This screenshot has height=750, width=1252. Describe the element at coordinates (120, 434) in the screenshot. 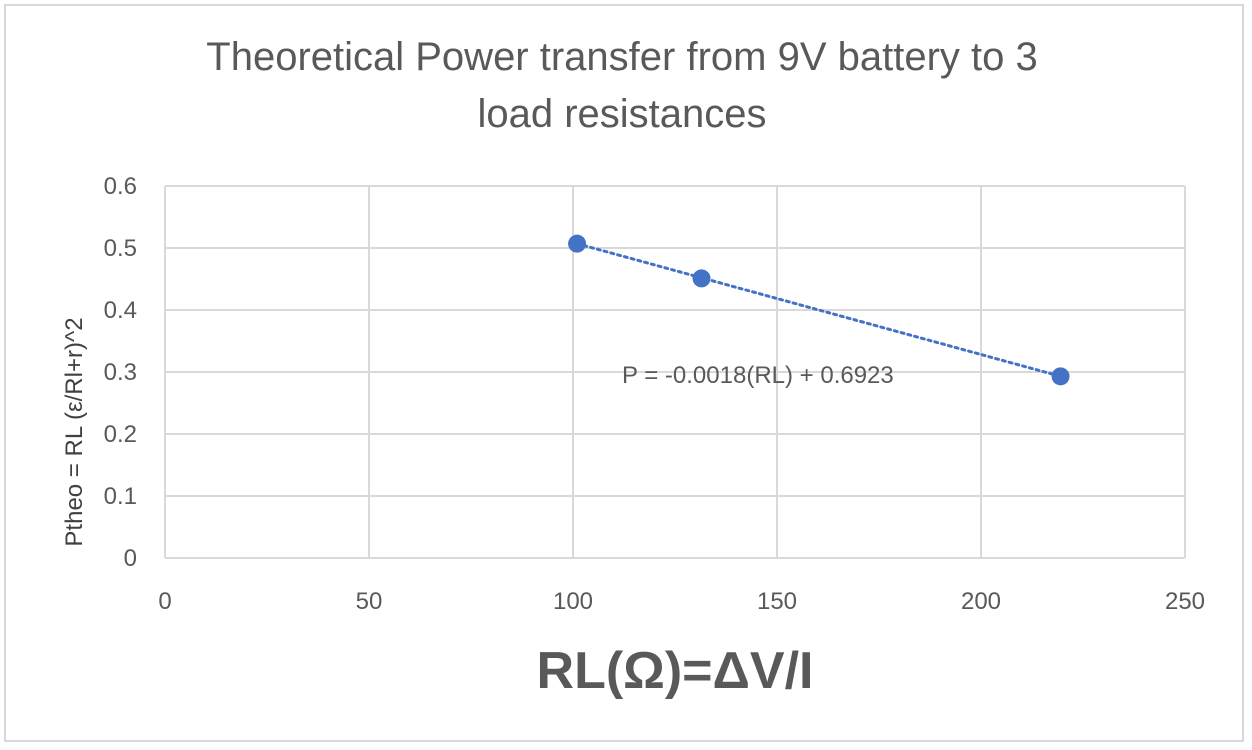

I see `y-tick-label: 0.2` at that location.